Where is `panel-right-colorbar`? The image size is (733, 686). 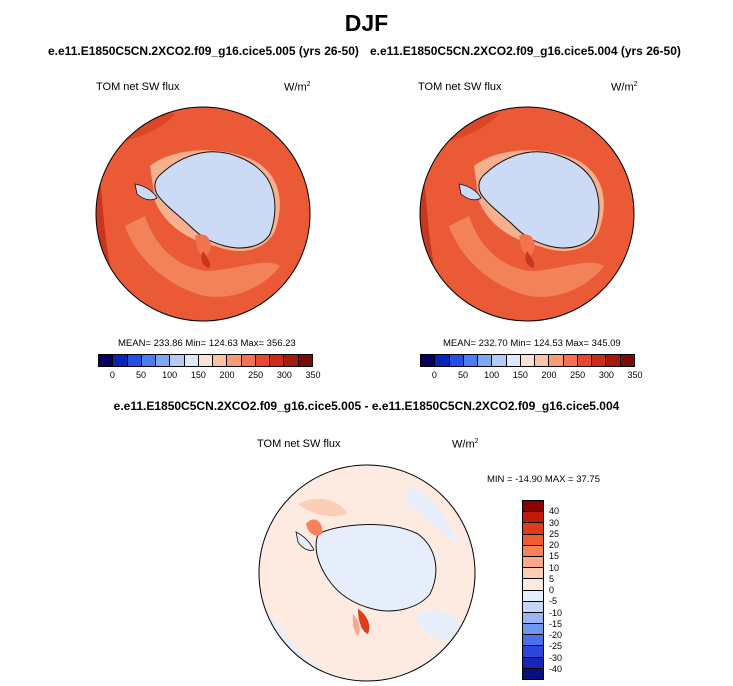 panel-right-colorbar is located at coordinates (527, 360).